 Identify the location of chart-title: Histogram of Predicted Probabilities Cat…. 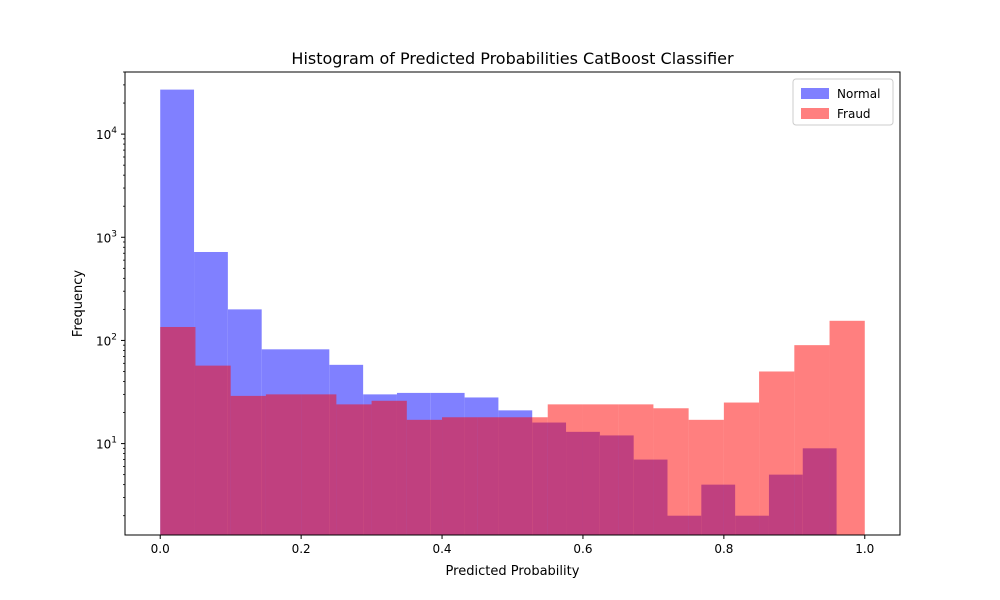
(512, 58).